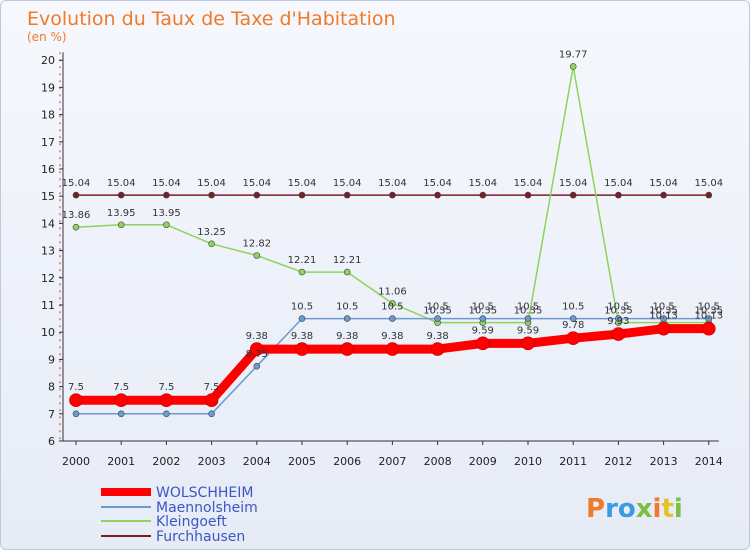 The image size is (750, 550). Describe the element at coordinates (483, 461) in the screenshot. I see `x-tick-label: 2009` at that location.